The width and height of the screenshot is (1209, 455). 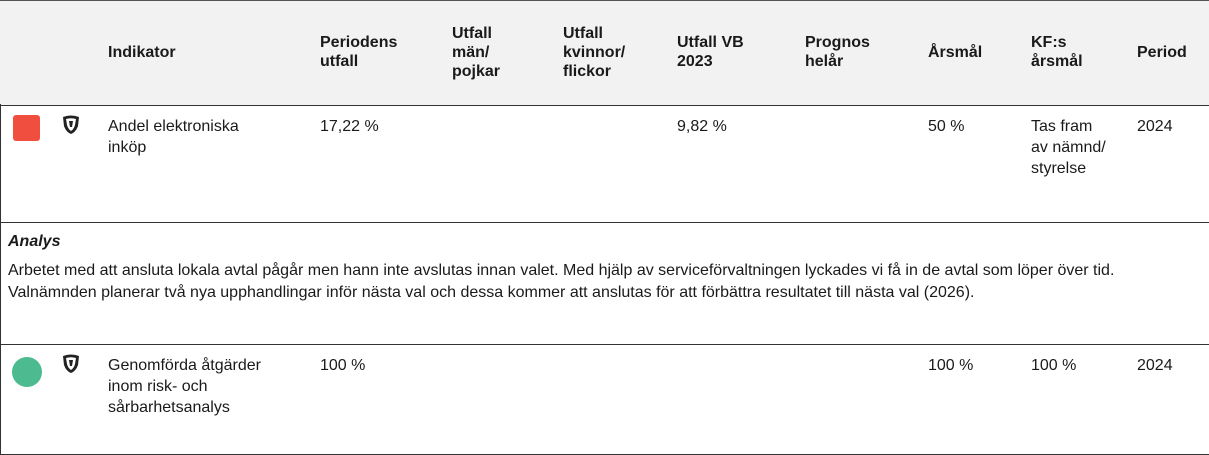 What do you see at coordinates (142, 52) in the screenshot?
I see `column-header: Indikator` at bounding box center [142, 52].